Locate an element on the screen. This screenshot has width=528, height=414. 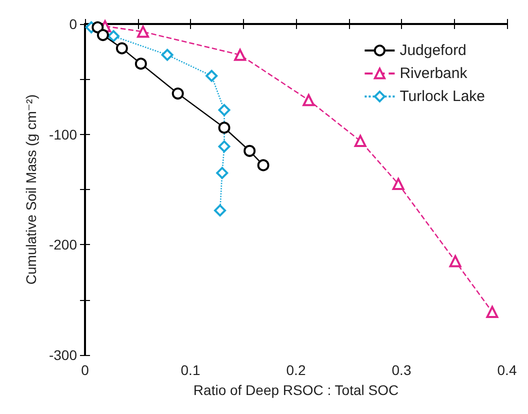
y-tick-label: -300 is located at coordinates (63, 355).